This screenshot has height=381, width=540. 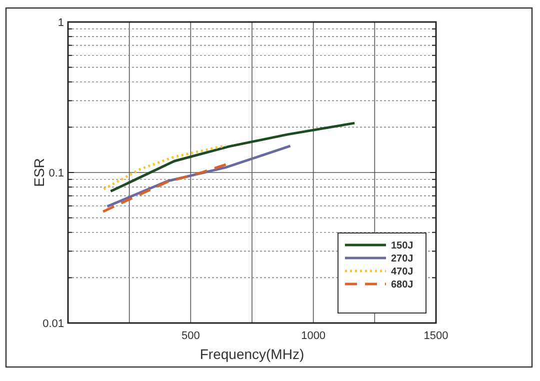 What do you see at coordinates (190, 336) in the screenshot?
I see `x-tick-label: 500` at bounding box center [190, 336].